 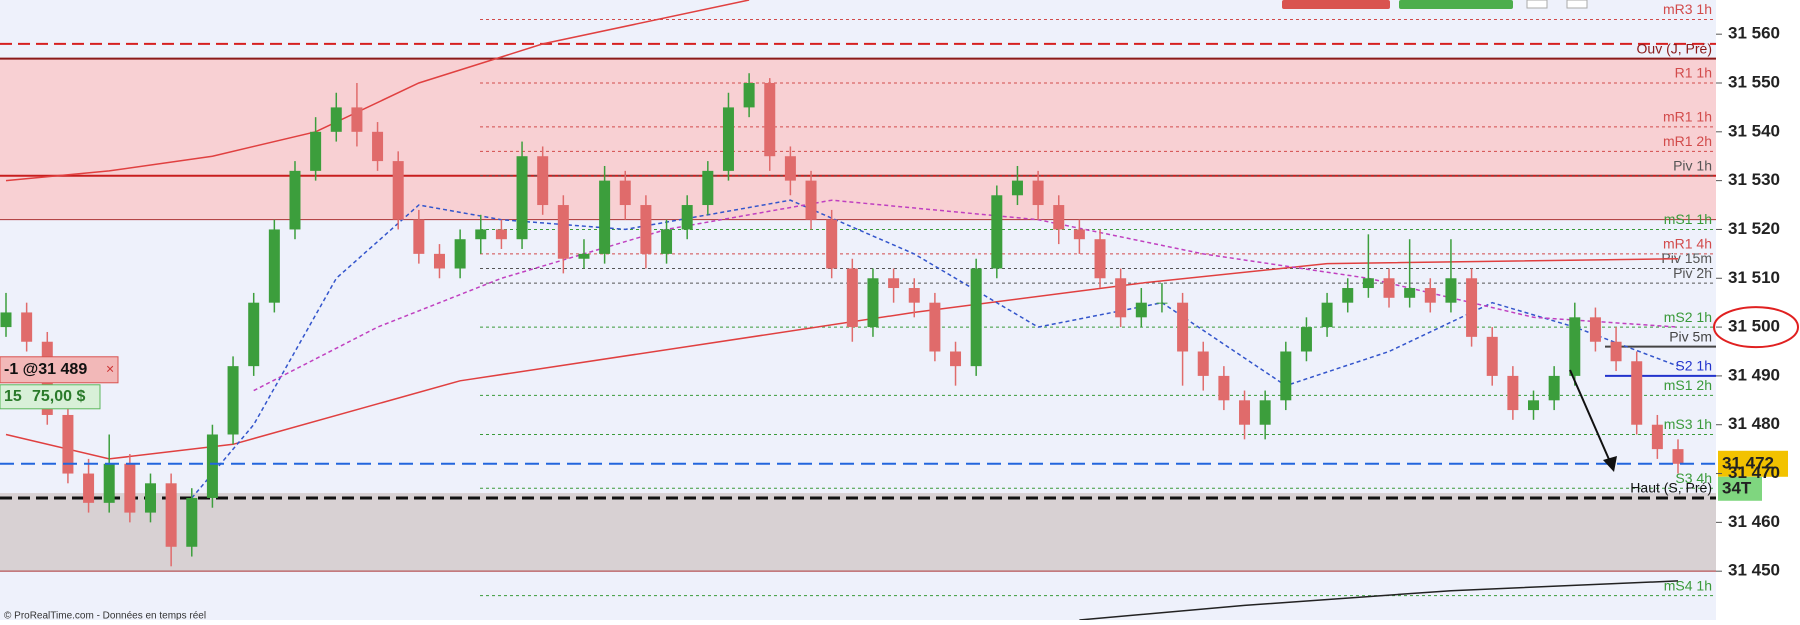 What do you see at coordinates (1693, 366) in the screenshot?
I see `level-label: S2 1h` at bounding box center [1693, 366].